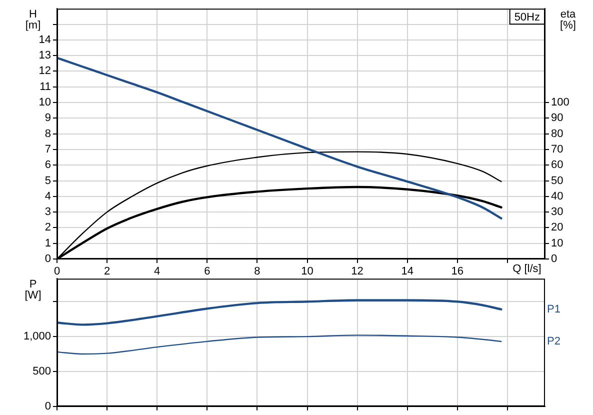 This screenshot has width=593, height=415. I want to click on x-tick-label: 4, so click(157, 272).